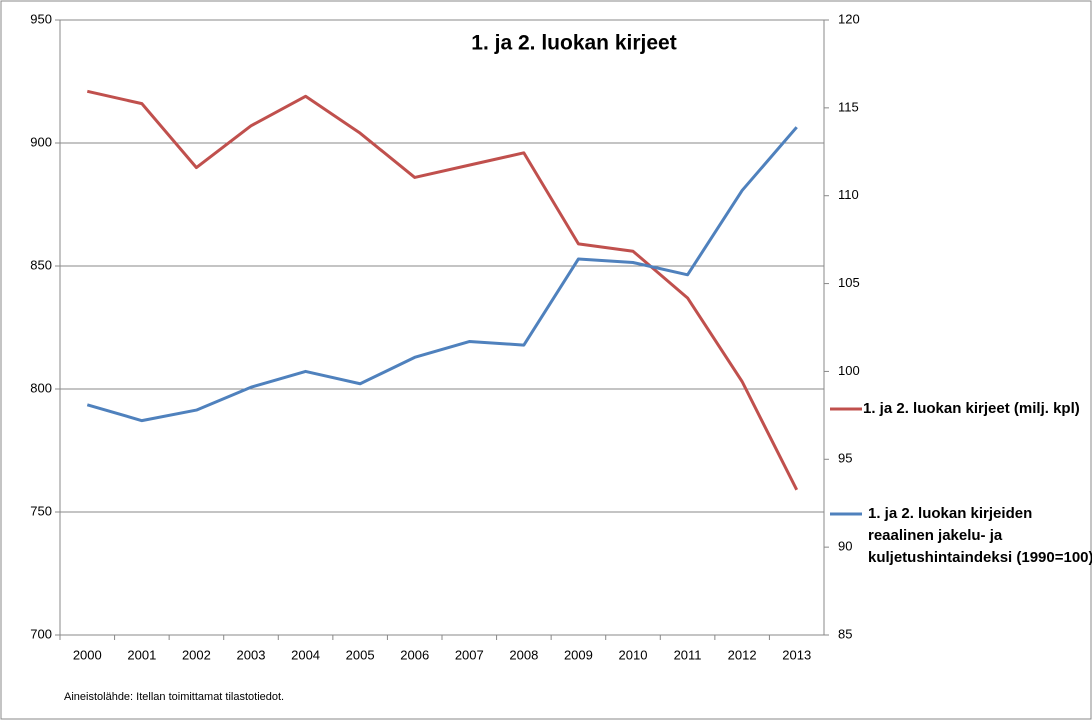 This screenshot has width=1092, height=720. Describe the element at coordinates (848, 106) in the screenshot. I see `y2-tick-label: 115` at that location.